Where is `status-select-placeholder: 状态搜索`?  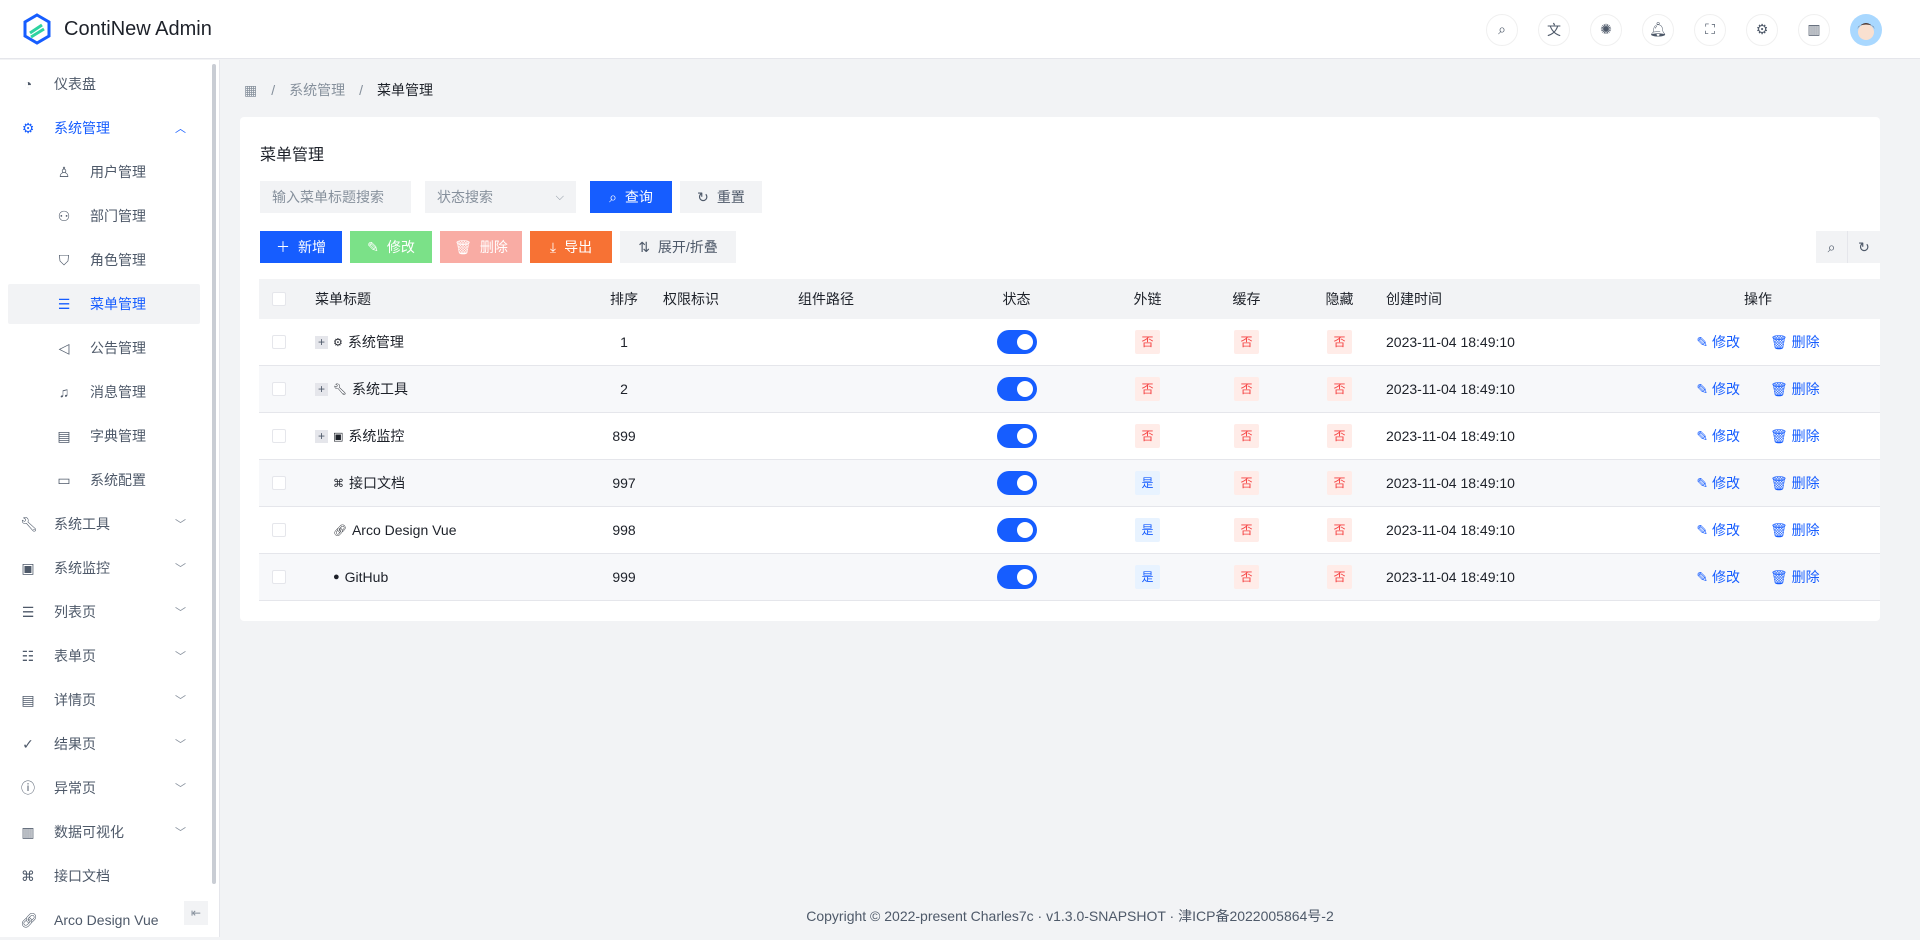
status-select-placeholder: 状态搜索 is located at coordinates (465, 197).